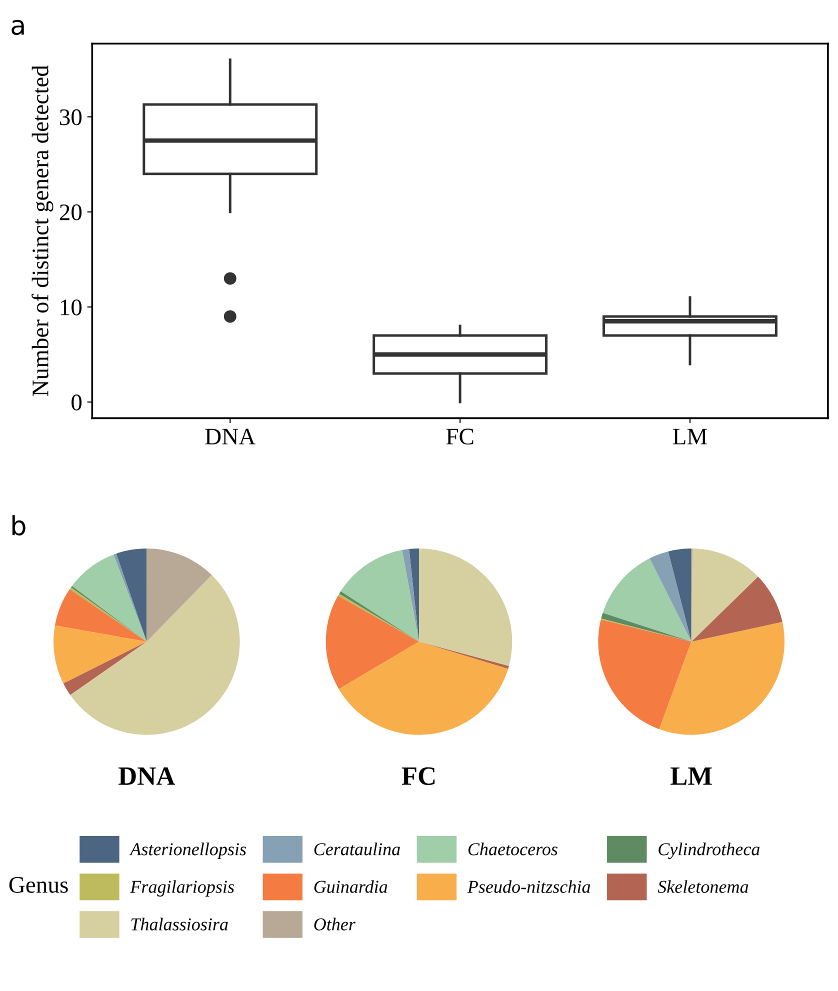 The width and height of the screenshot is (838, 991). What do you see at coordinates (71, 117) in the screenshot?
I see `y-tick-label: 30` at bounding box center [71, 117].